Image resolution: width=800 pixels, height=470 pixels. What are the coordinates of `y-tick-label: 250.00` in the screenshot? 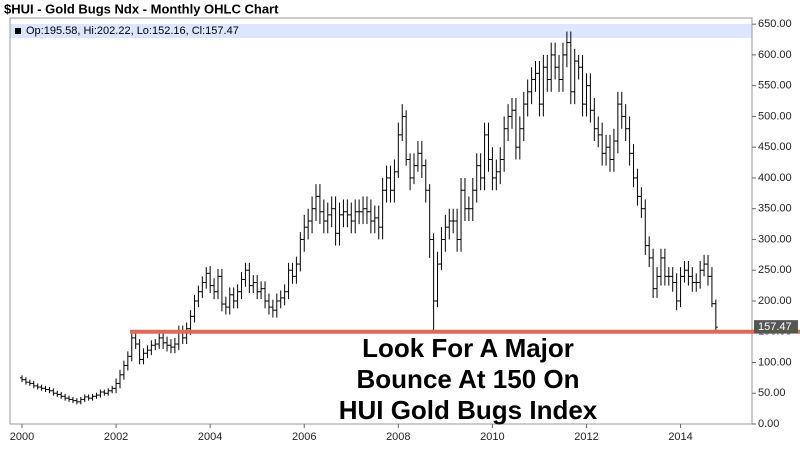 It's located at (775, 270).